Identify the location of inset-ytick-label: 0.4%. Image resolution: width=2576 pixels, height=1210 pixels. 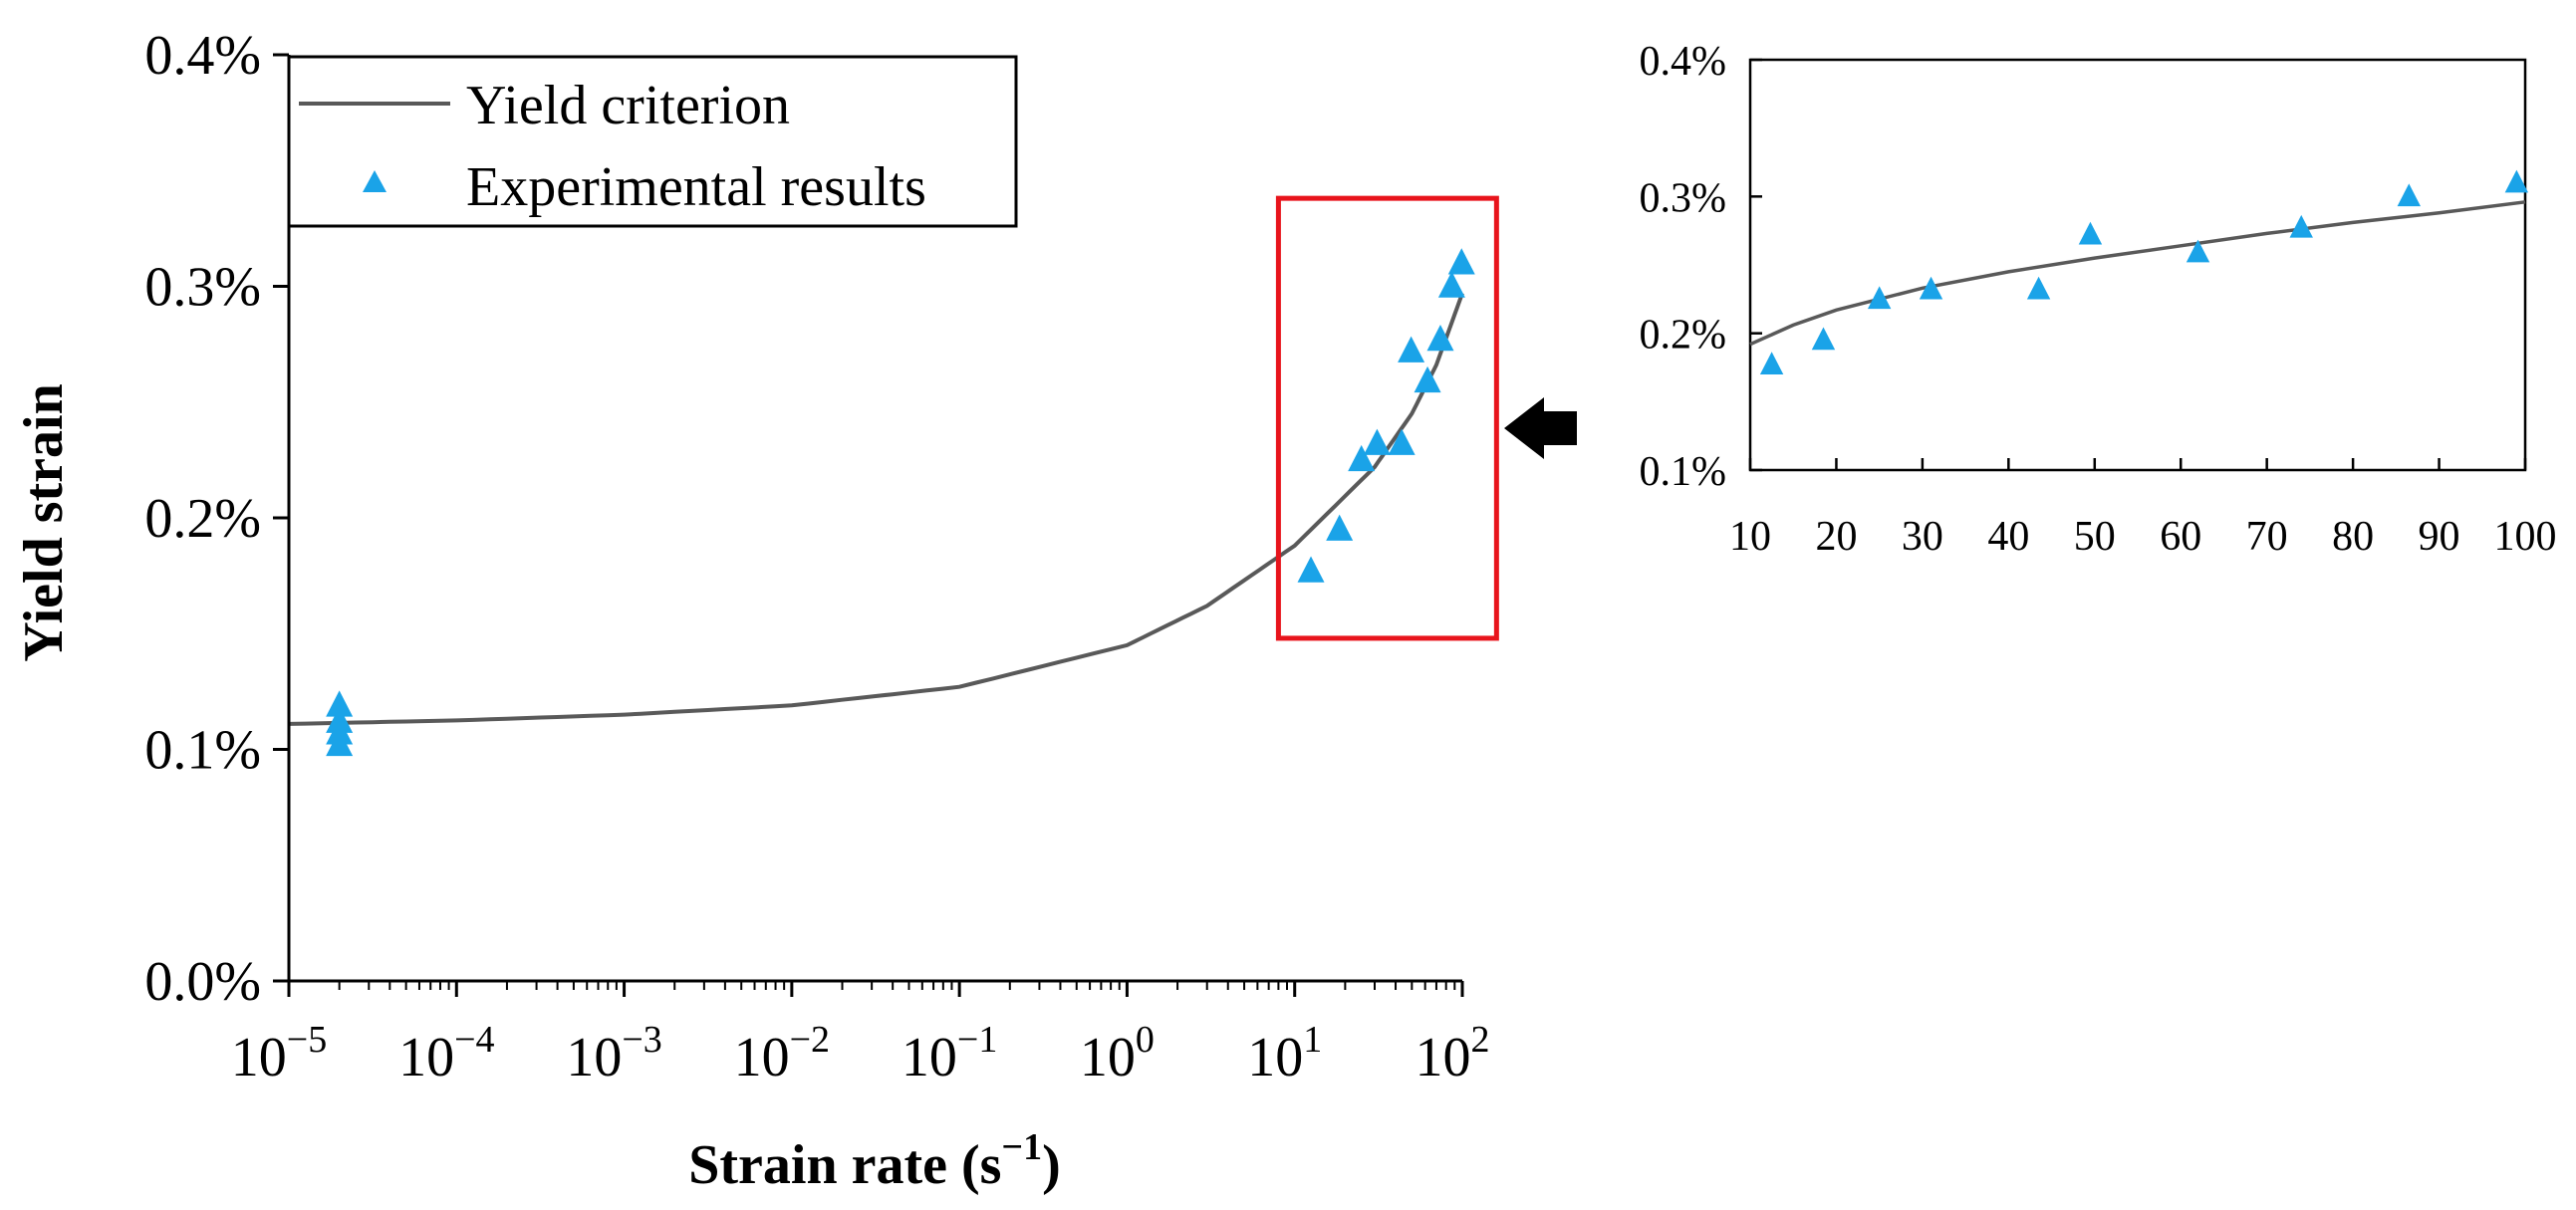
(1683, 62).